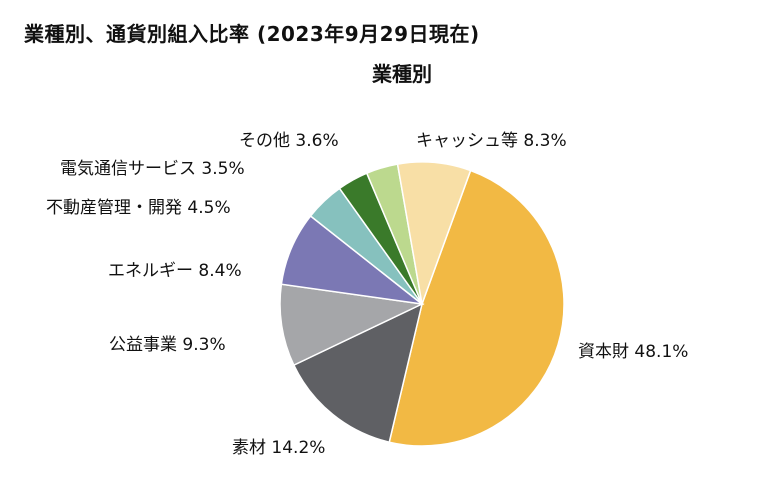 The width and height of the screenshot is (764, 484). Describe the element at coordinates (402, 74) in the screenshot. I see `chart-subtitle: 業種別` at that location.